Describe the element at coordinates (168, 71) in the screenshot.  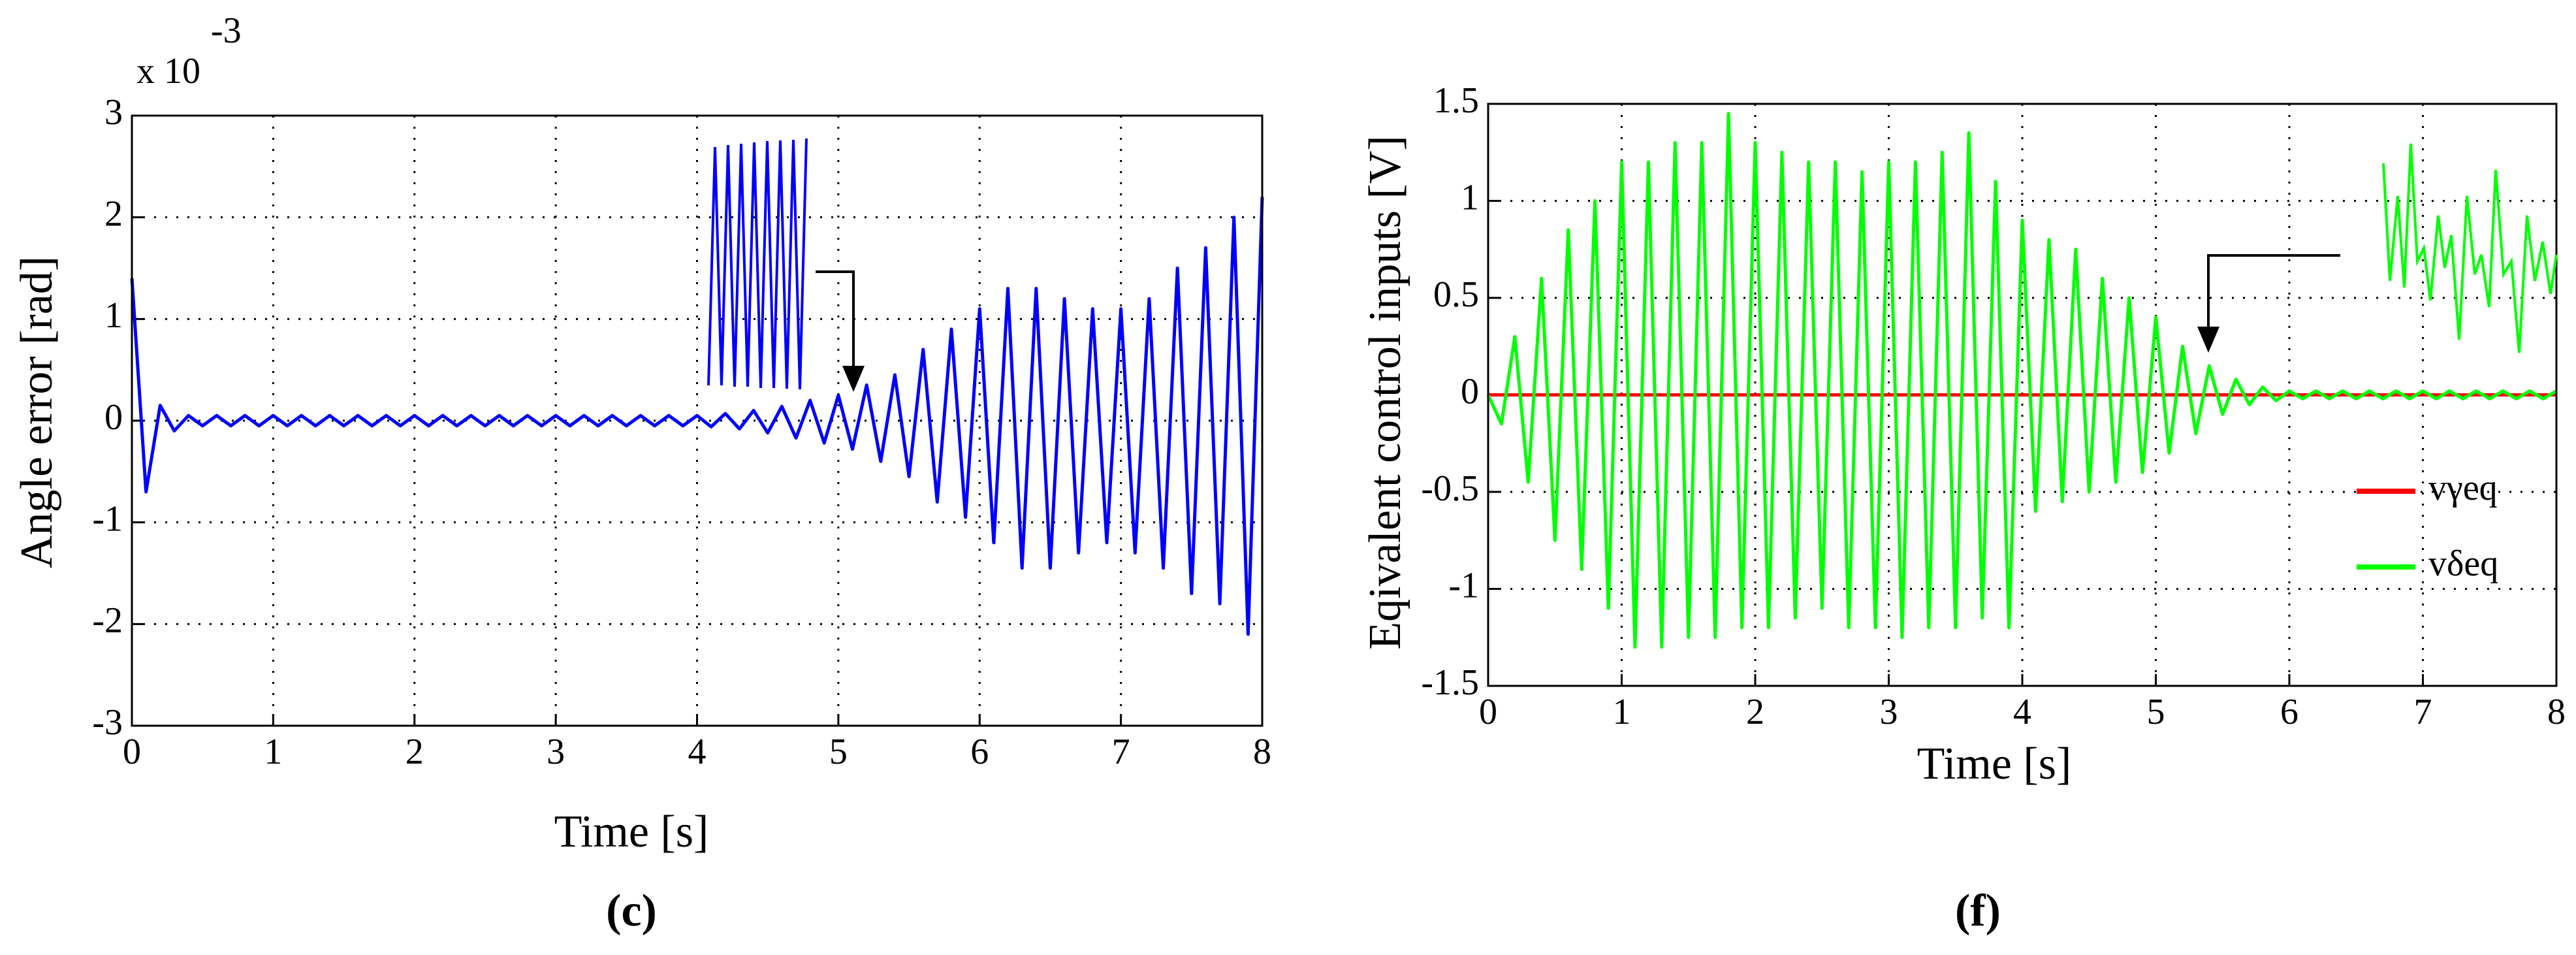
I see `y-multiplier: x 10` at that location.